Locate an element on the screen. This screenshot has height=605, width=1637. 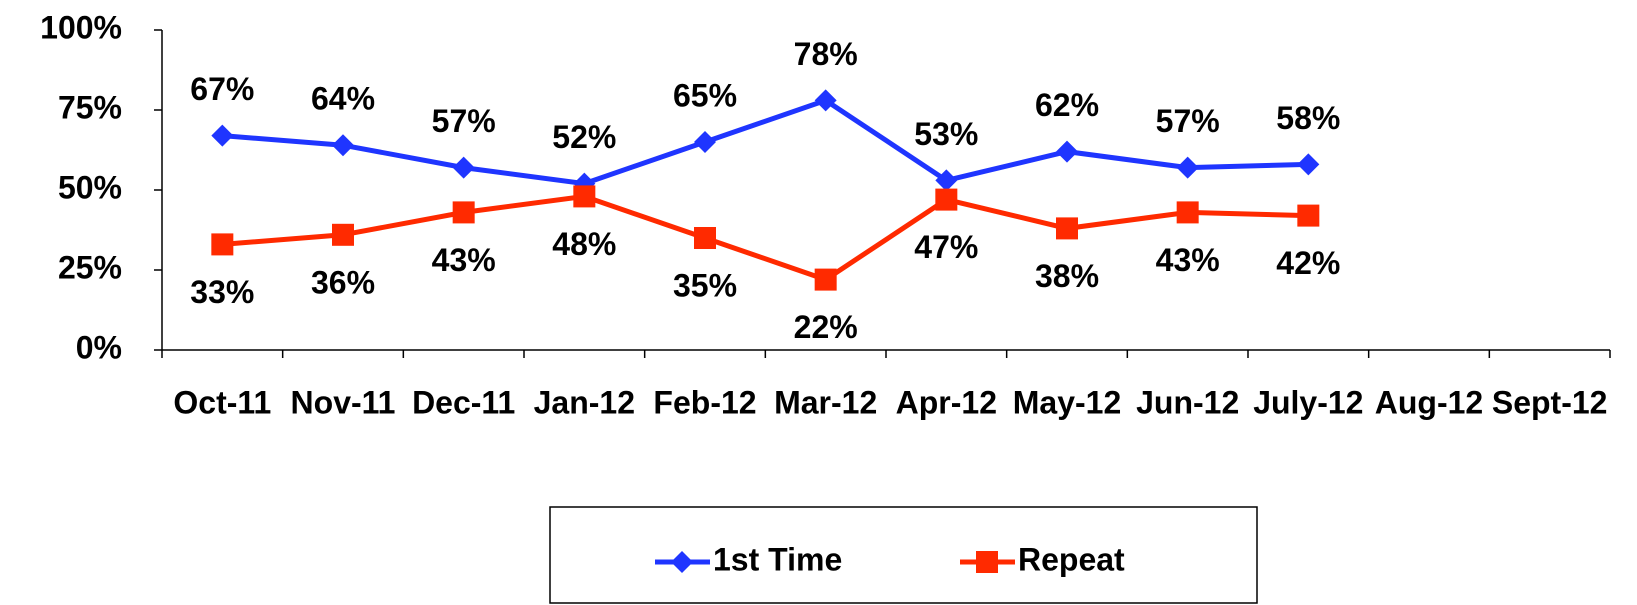
data-label: 33% is located at coordinates (222, 292).